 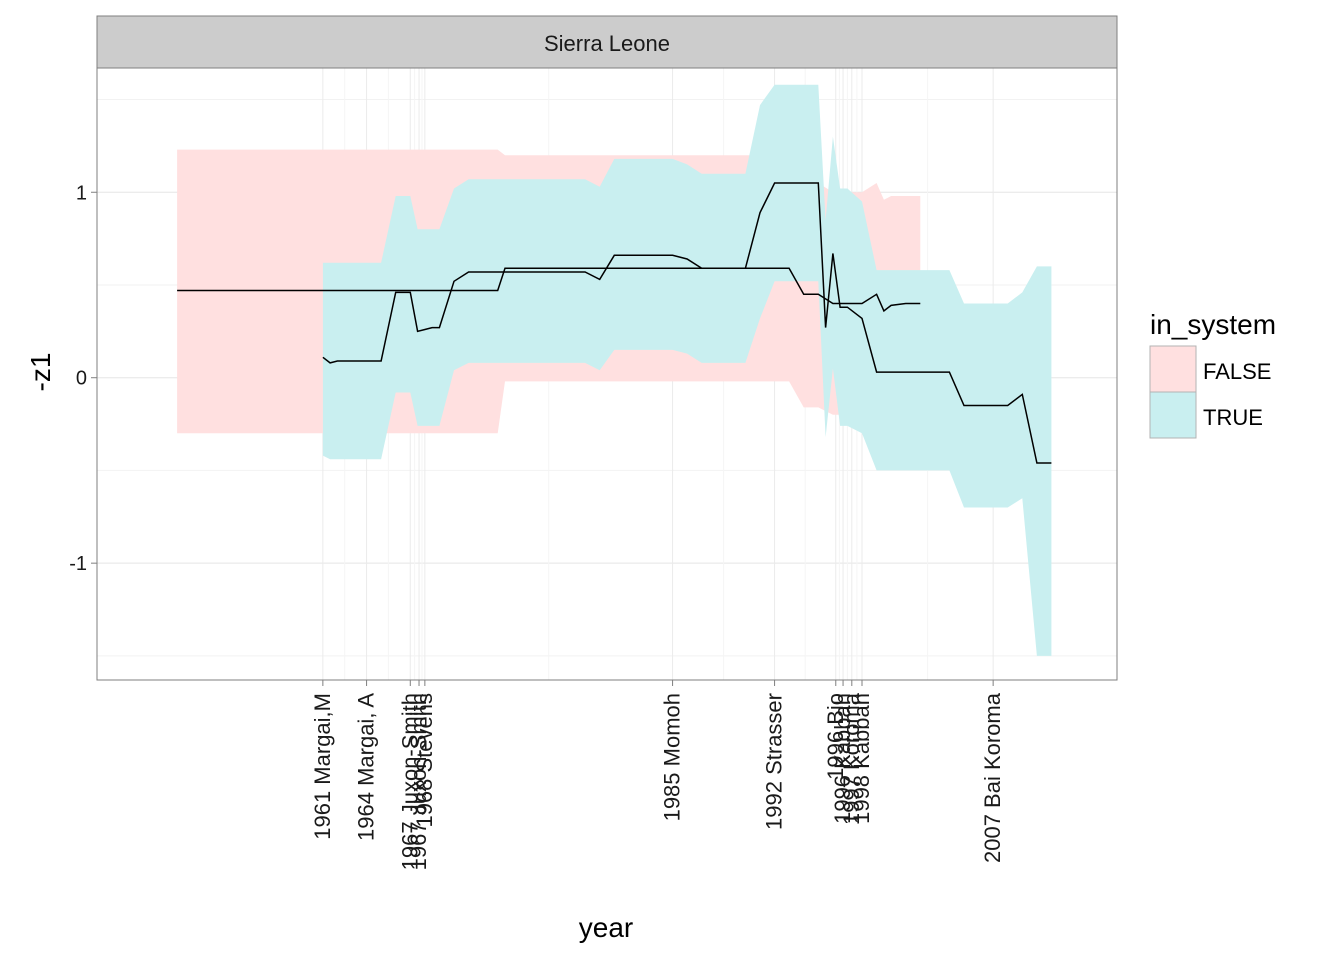 I want to click on facet-strip: Sierra Leone, so click(x=607, y=42).